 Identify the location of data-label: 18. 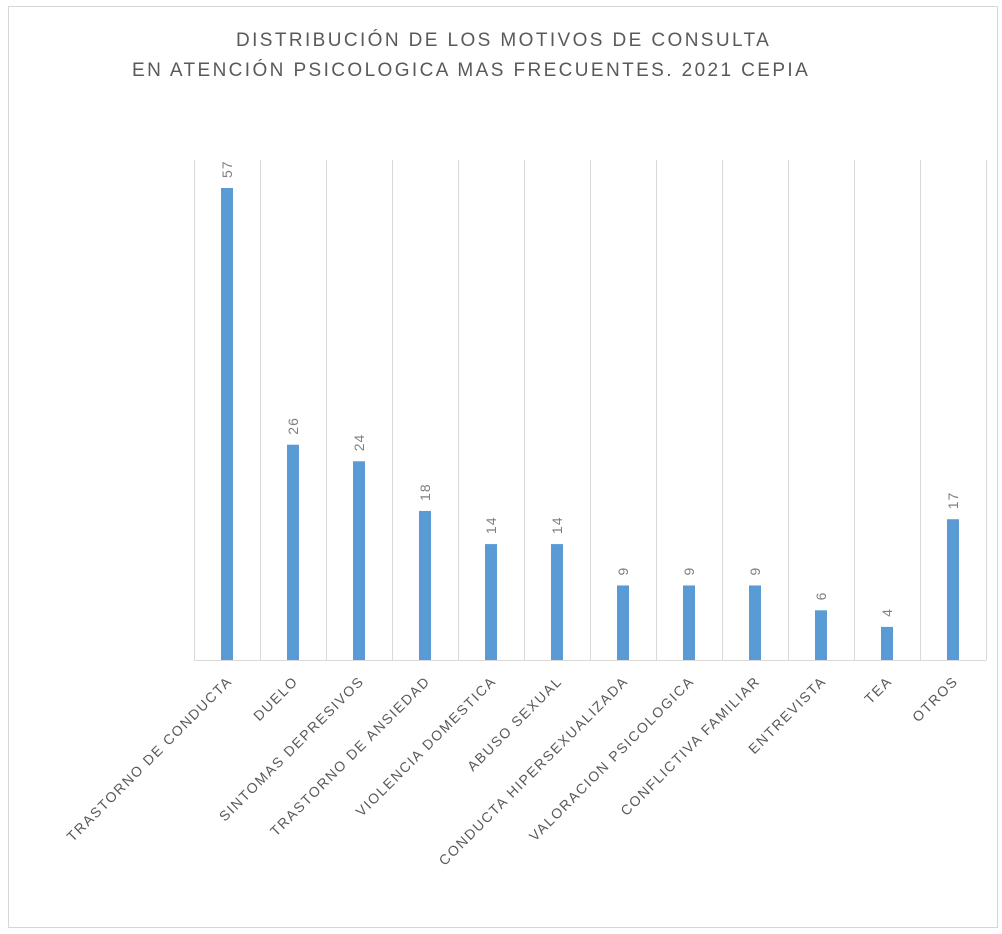
(425, 492).